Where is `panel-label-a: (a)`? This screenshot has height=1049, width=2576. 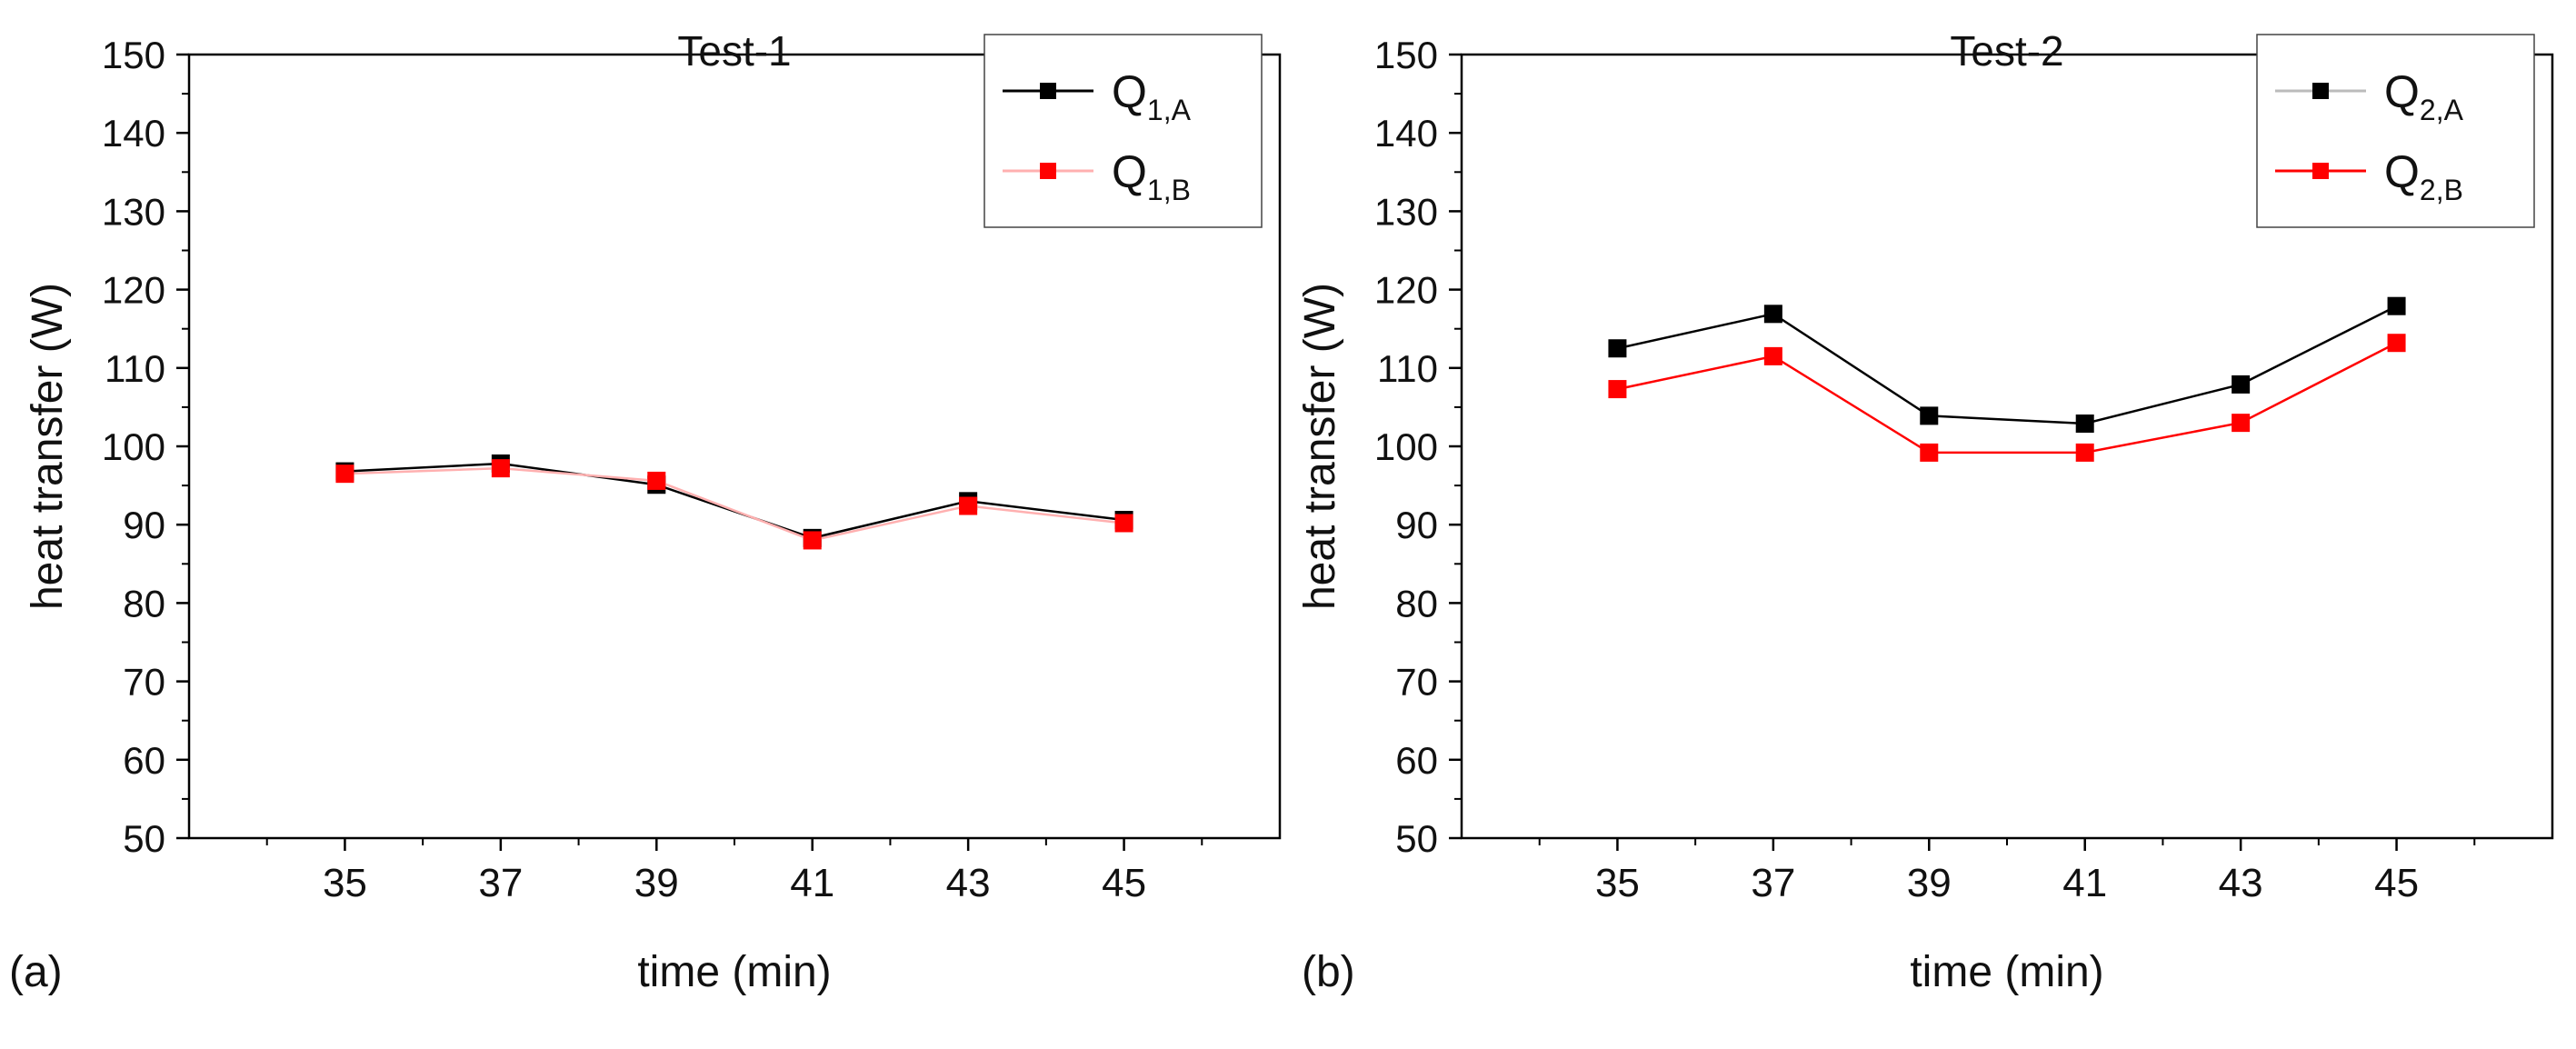 panel-label-a: (a) is located at coordinates (36, 972).